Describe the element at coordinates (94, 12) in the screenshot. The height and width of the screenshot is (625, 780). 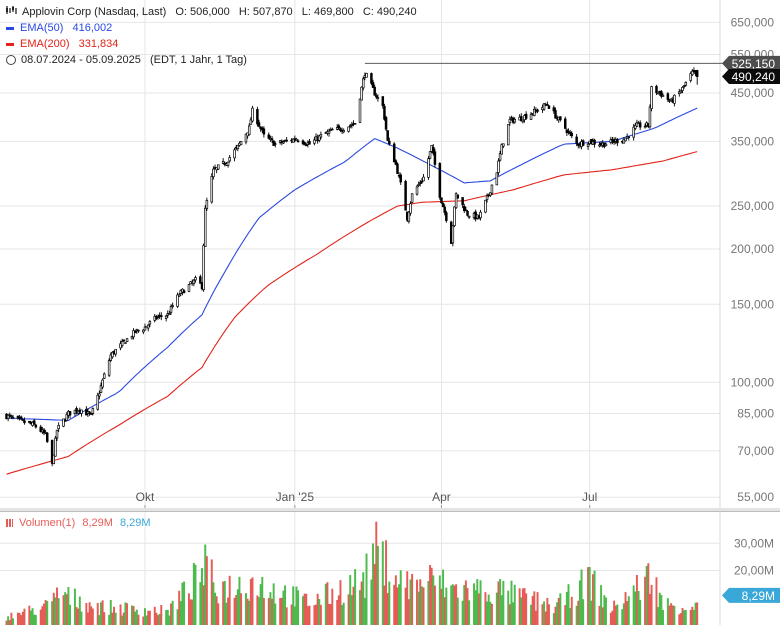
I see `instrument-label: Applovin Corp (Nasdaq, Last)` at that location.